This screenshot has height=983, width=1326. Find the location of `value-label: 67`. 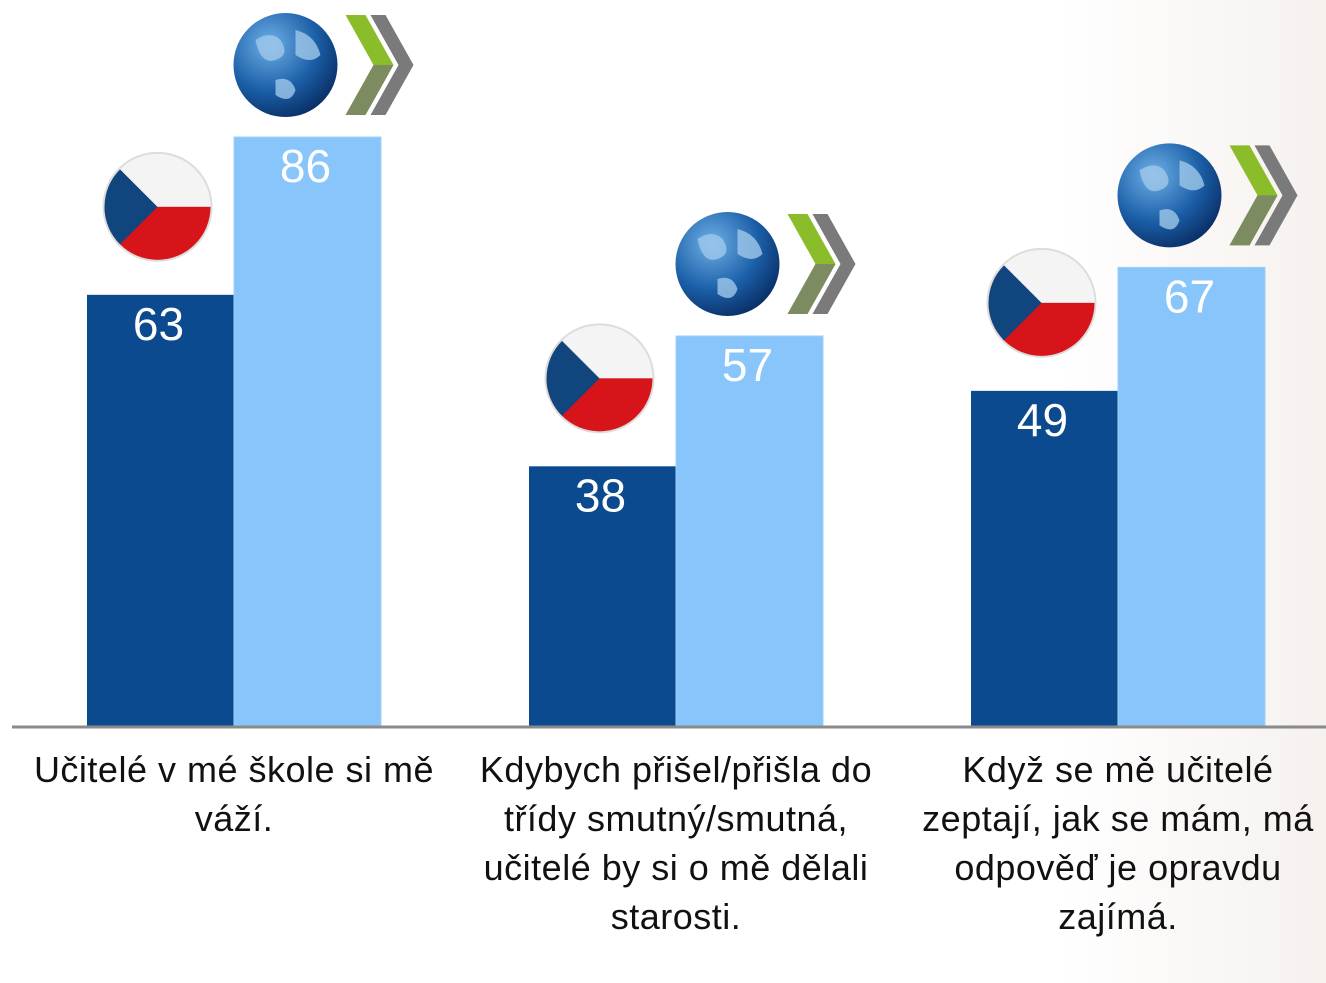

value-label: 67 is located at coordinates (1189, 297).